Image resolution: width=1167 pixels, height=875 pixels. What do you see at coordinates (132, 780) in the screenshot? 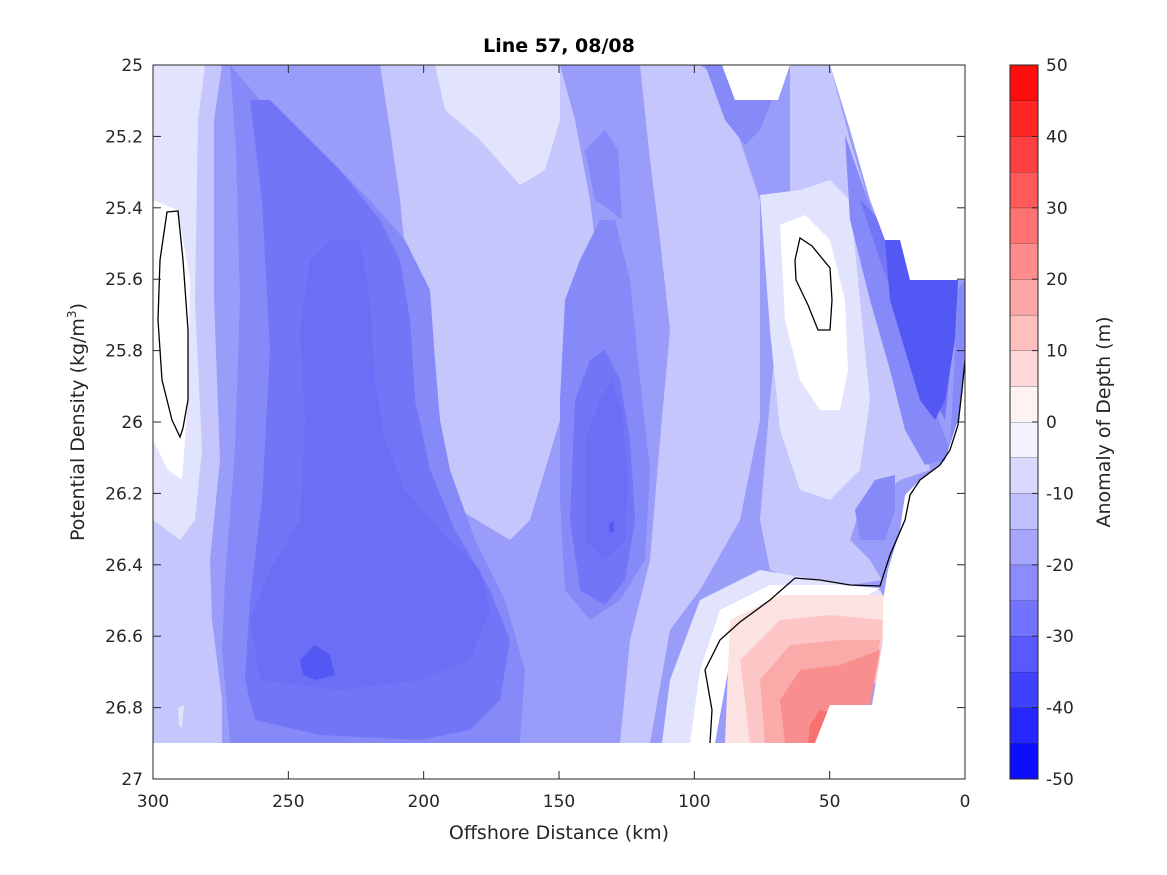
I see `y-tick-label: 27` at bounding box center [132, 780].